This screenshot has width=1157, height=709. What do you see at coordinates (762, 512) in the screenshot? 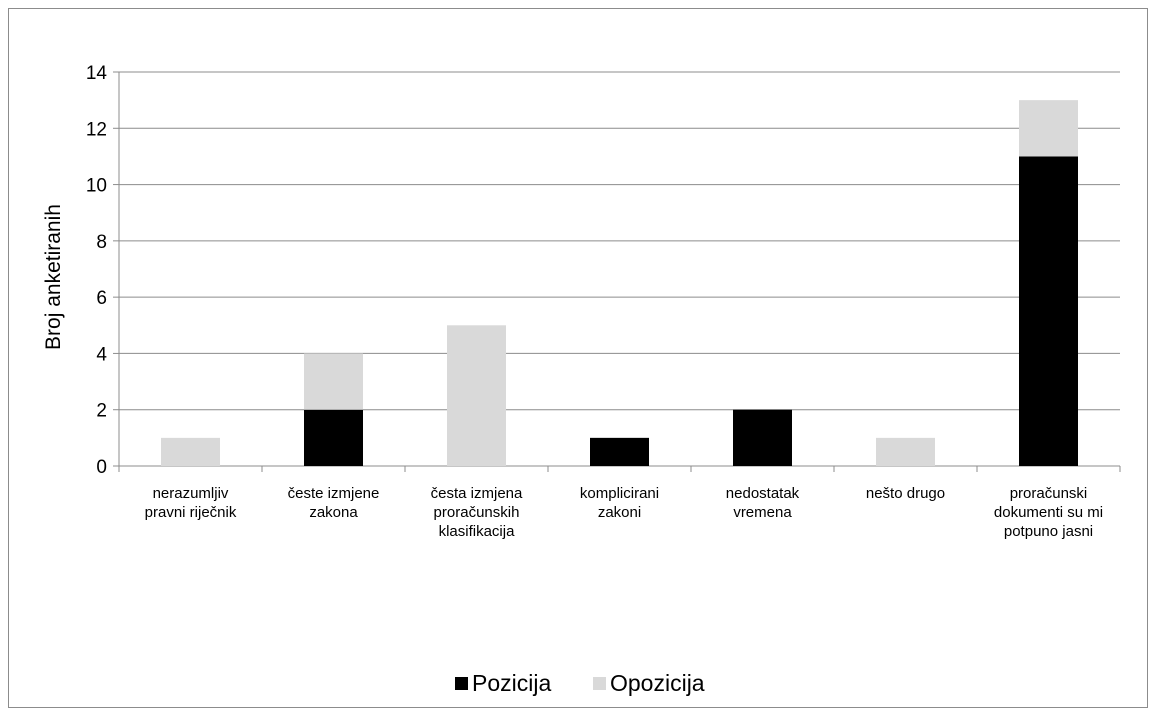
I see `category-label-line: vremena` at bounding box center [762, 512].